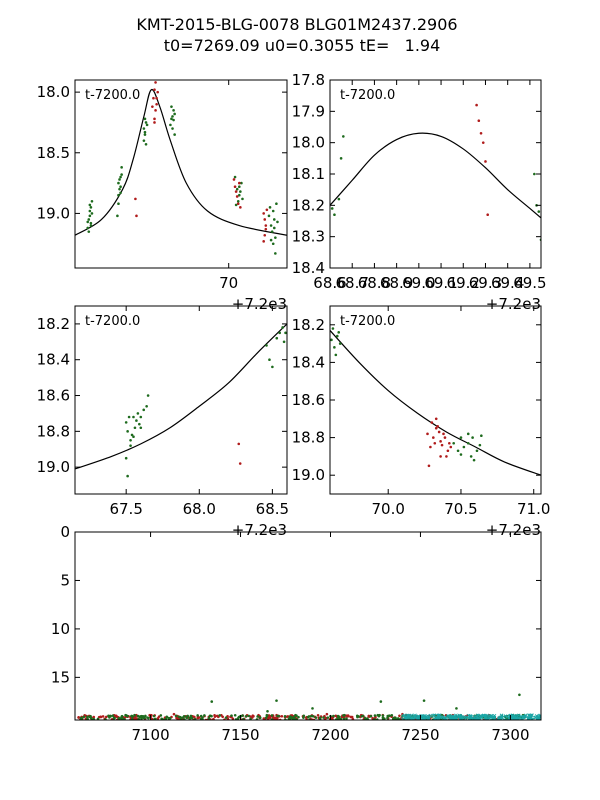 This screenshot has height=800, width=600. I want to click on panel-mid-right-ytick-label: 18.8, so click(308, 438).